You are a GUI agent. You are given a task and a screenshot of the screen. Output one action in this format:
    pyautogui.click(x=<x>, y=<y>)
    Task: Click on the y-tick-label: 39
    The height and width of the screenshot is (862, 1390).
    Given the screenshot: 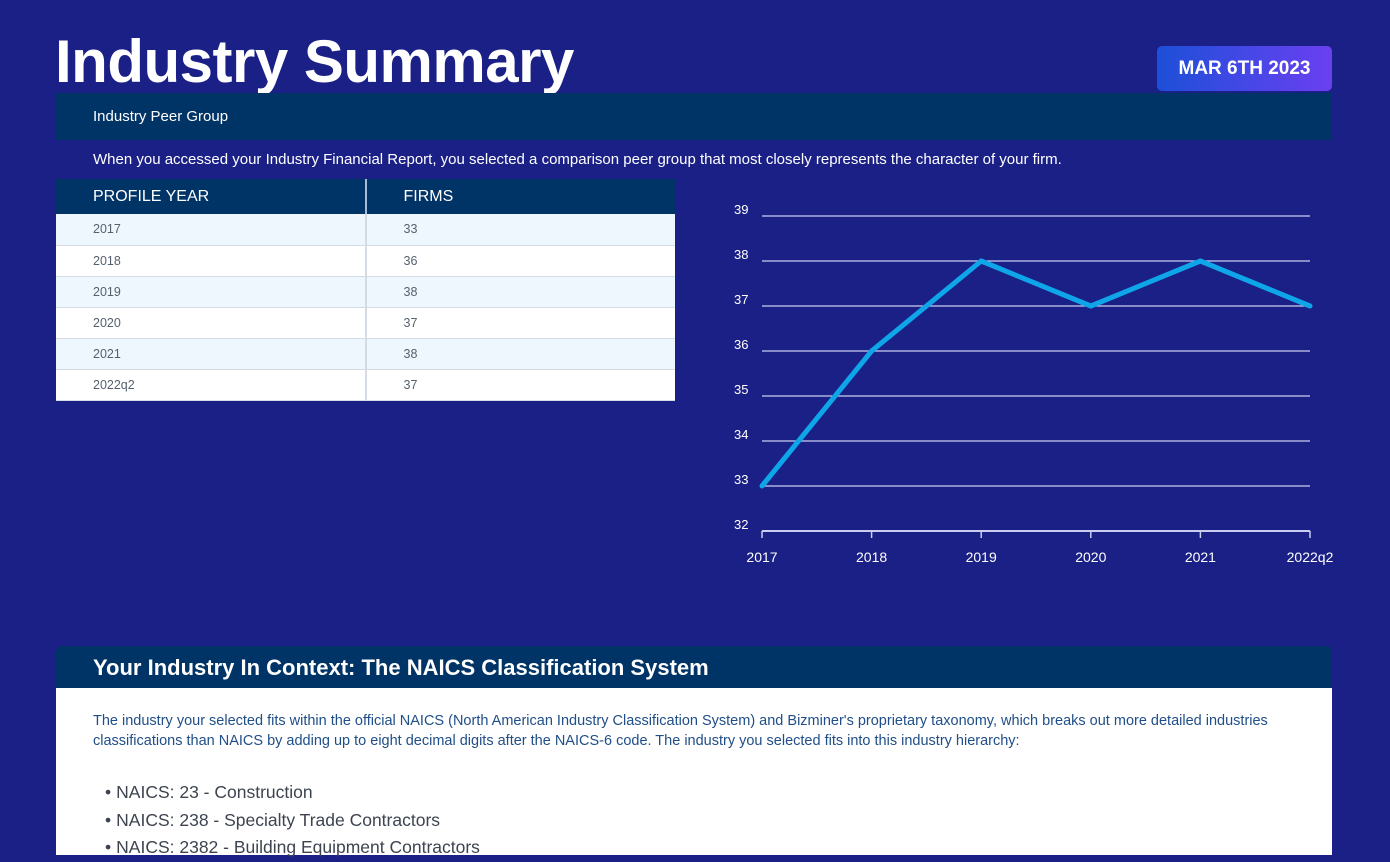 What is the action you would take?
    pyautogui.click(x=741, y=209)
    